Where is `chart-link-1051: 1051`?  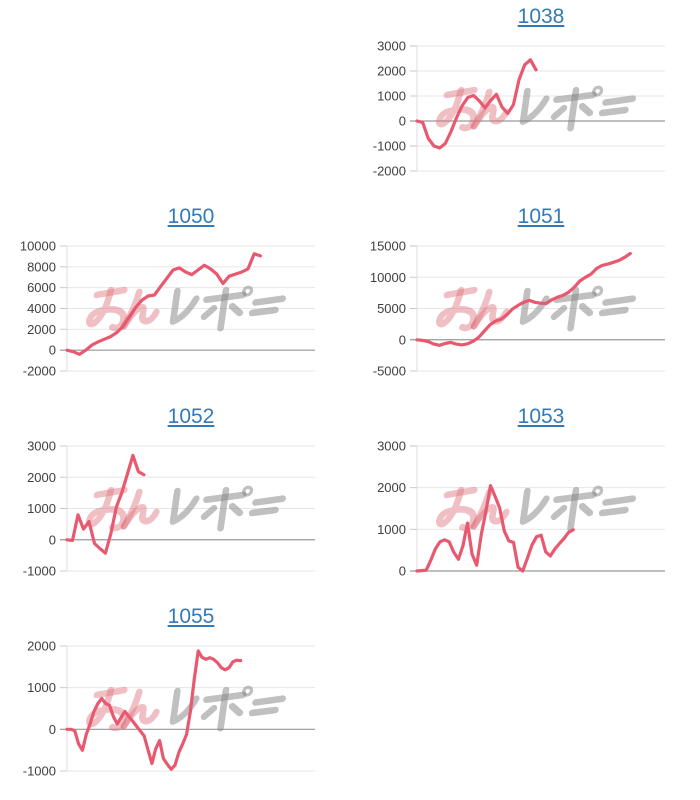 chart-link-1051: 1051 is located at coordinates (541, 216).